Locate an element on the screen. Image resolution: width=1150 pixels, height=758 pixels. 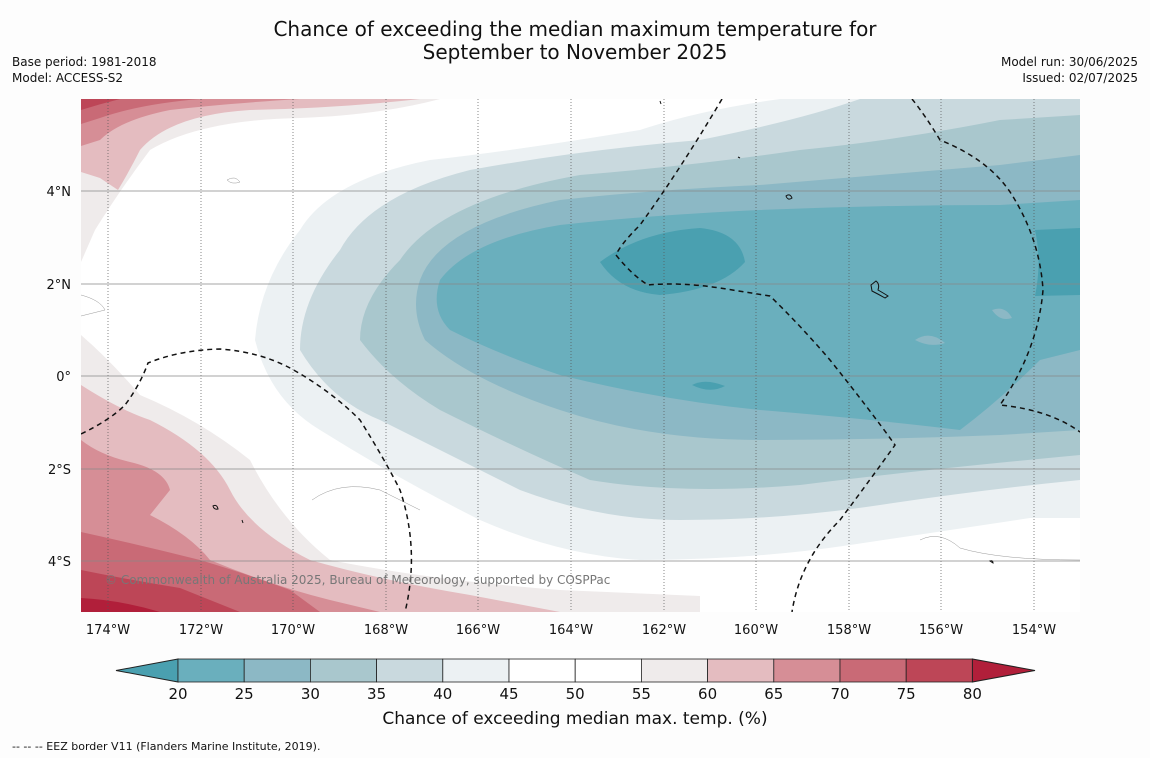
lon-label: 160°W is located at coordinates (756, 630).